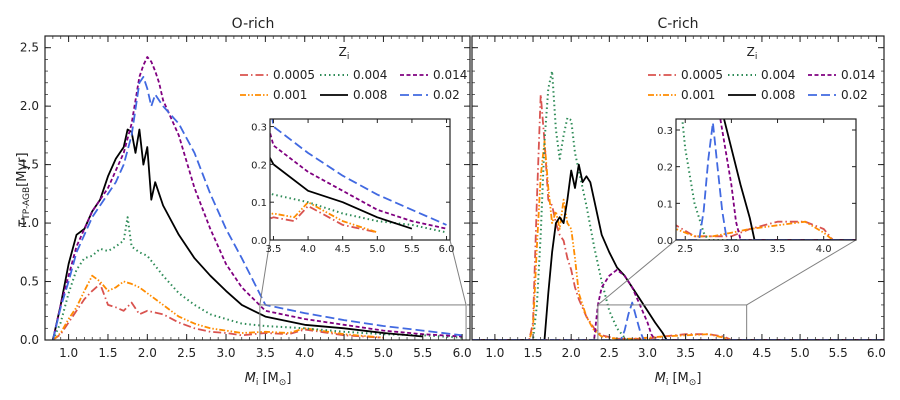 The width and height of the screenshot is (900, 400). Describe the element at coordinates (343, 249) in the screenshot. I see `inset-x-tick-label: 4.5` at that location.